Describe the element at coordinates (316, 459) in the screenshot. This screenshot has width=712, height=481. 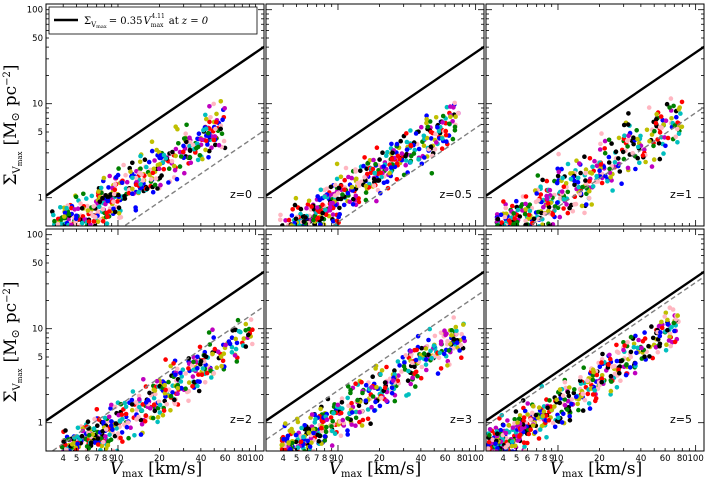
I see `x-tick-label: 7` at that location.